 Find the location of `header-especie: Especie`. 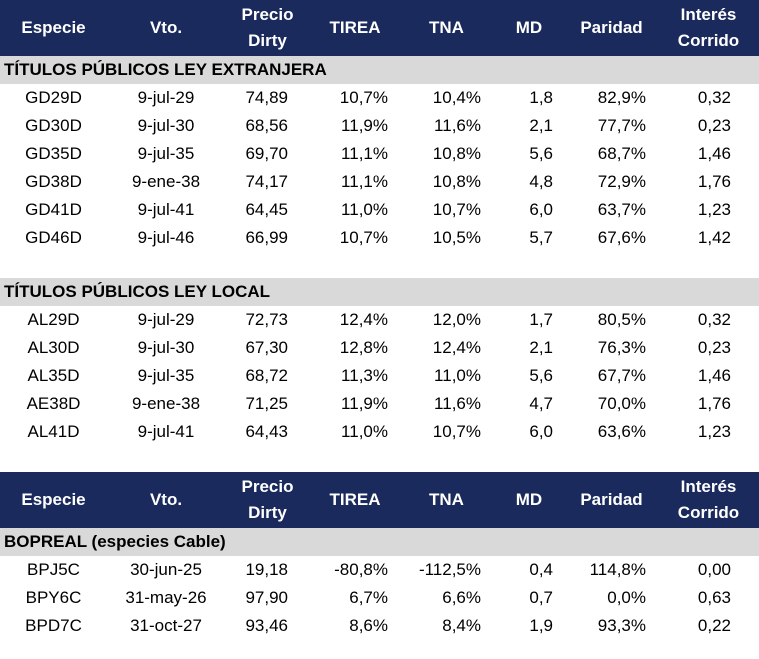

header-especie: Especie is located at coordinates (53, 500).